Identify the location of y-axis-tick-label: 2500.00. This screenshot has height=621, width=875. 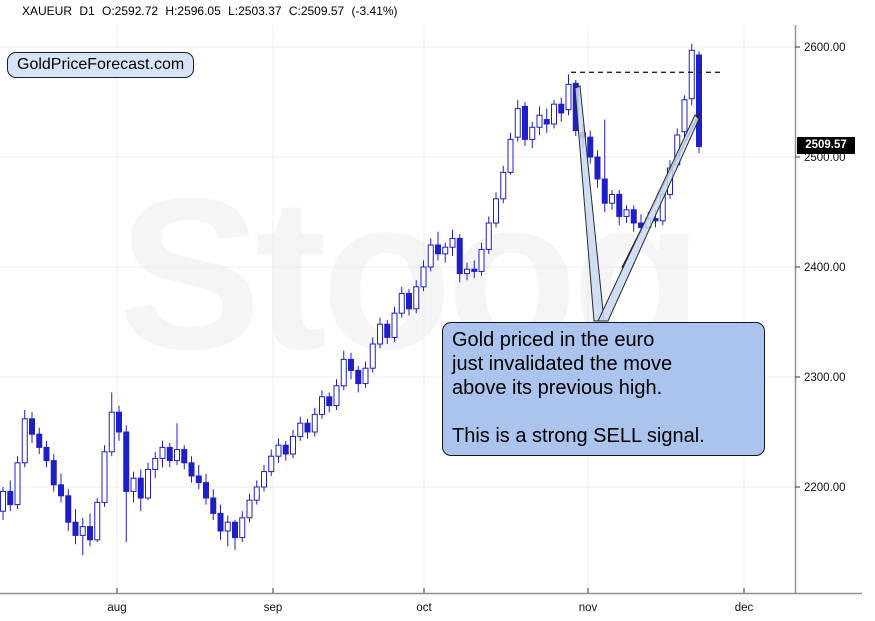
(825, 158).